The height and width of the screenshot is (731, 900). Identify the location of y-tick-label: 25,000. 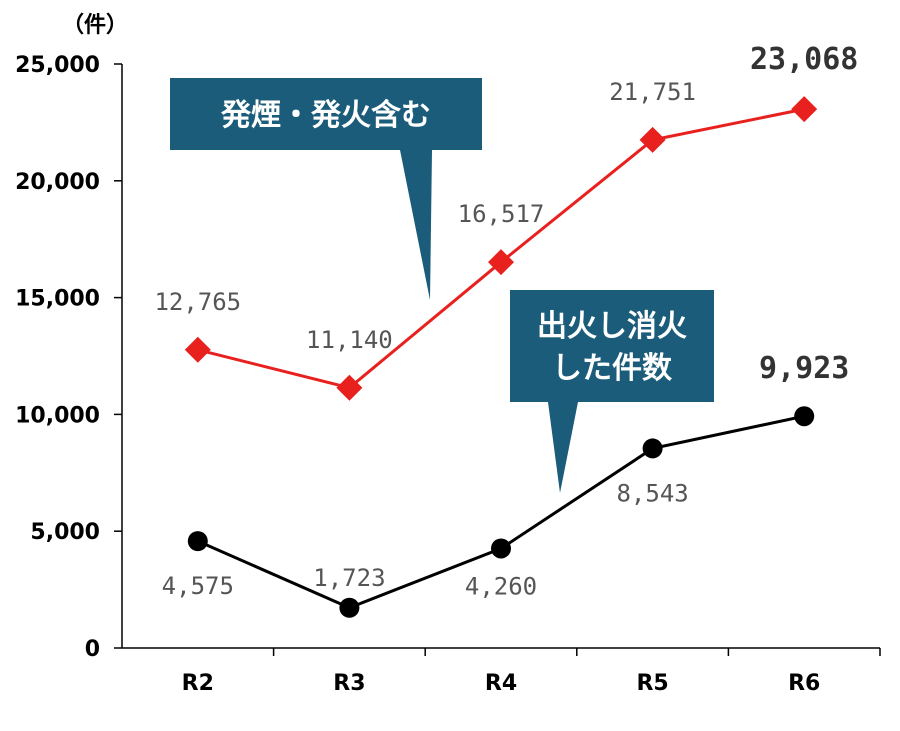
(57, 65).